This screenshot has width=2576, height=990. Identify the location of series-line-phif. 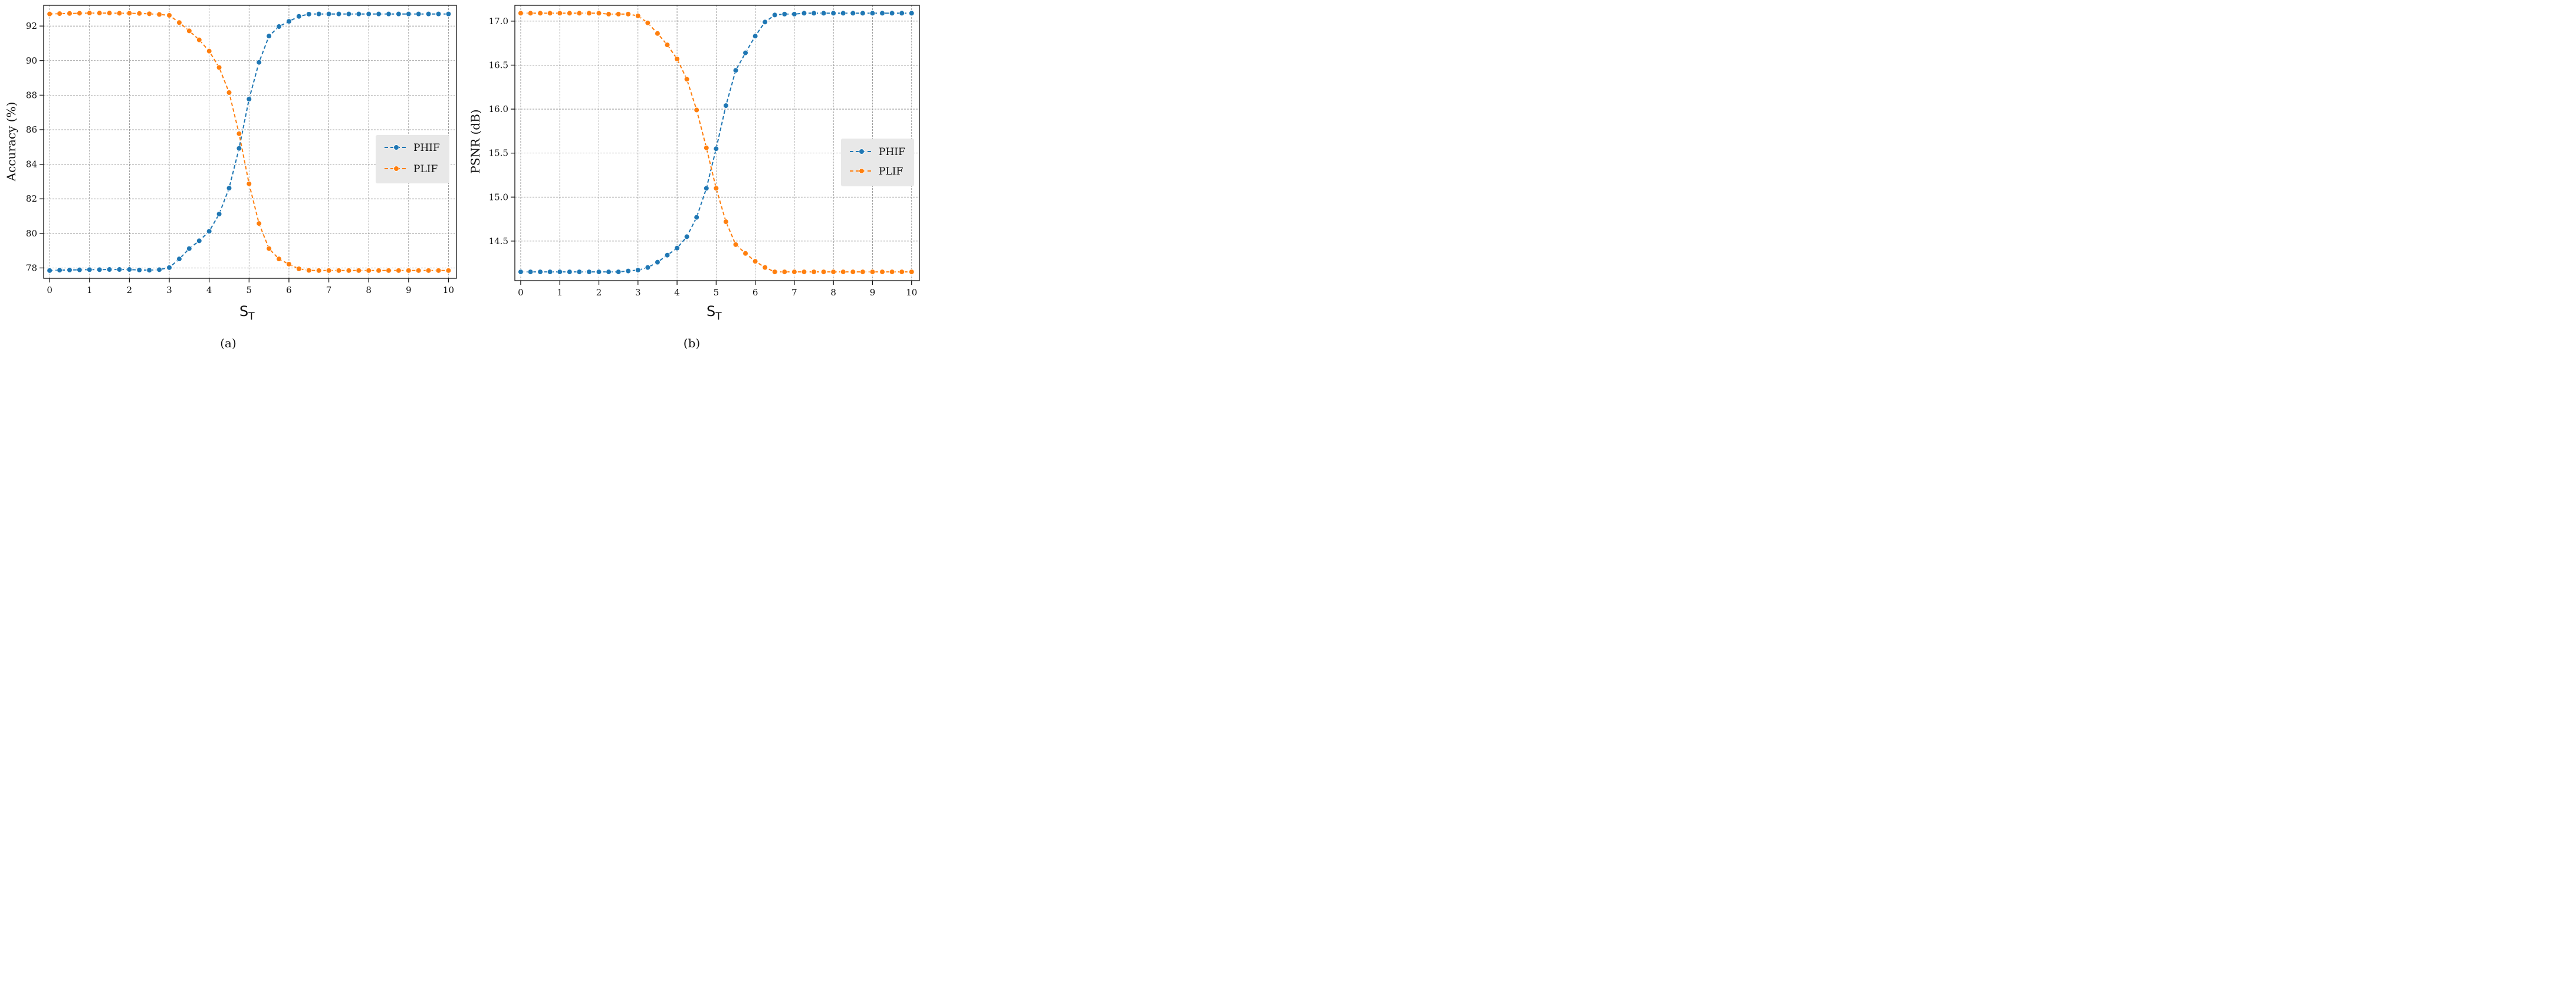
(716, 142).